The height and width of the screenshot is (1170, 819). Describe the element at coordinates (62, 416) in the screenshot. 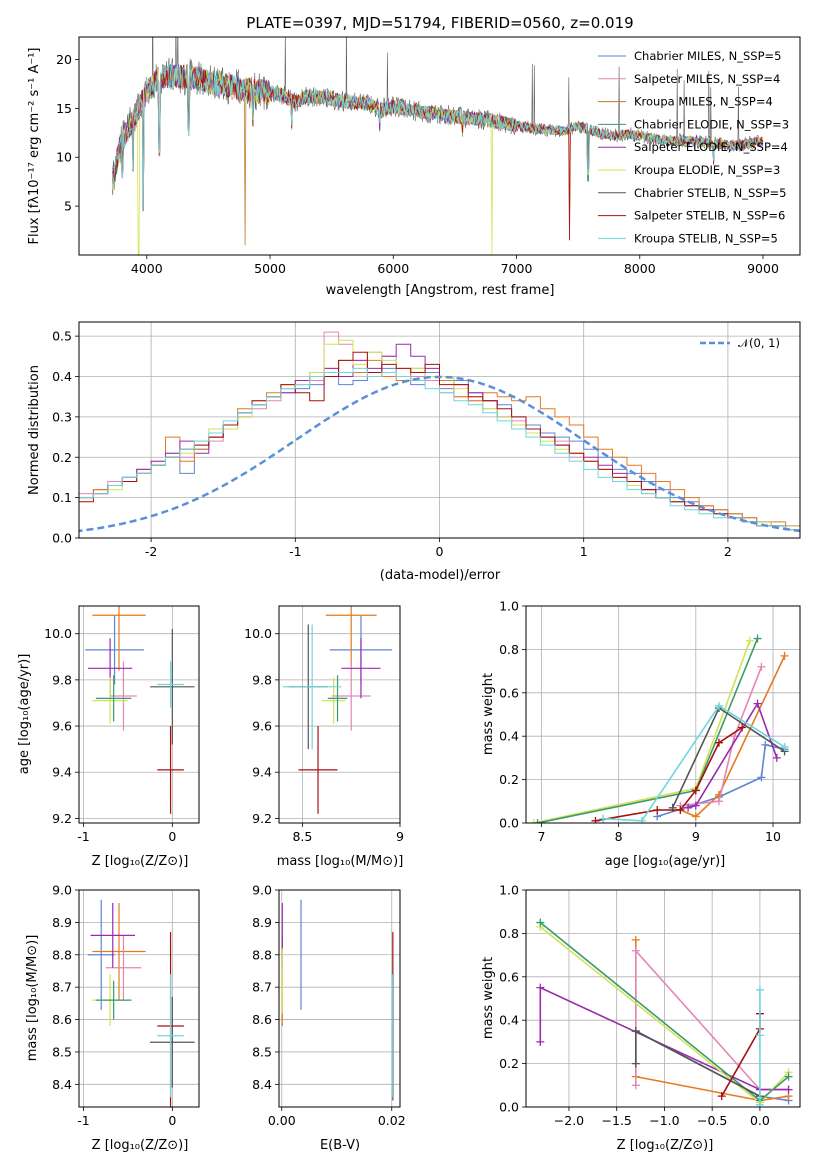

I see `y-tick-label: 0.3` at that location.